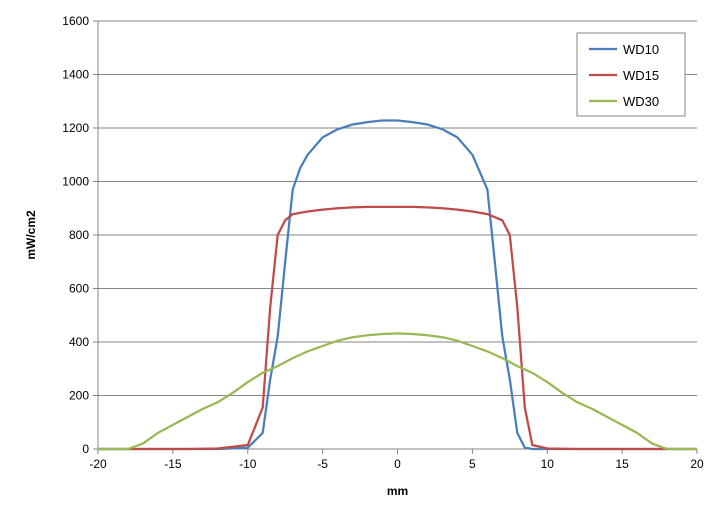  I want to click on x-tick-label: -20, so click(98, 464).